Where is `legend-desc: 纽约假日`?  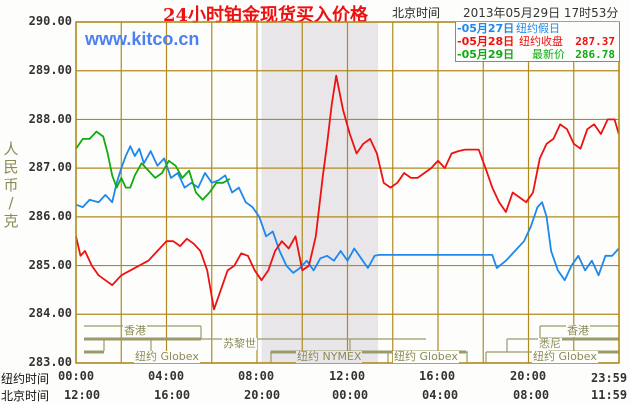 legend-desc: 纽约假日 is located at coordinates (538, 28).